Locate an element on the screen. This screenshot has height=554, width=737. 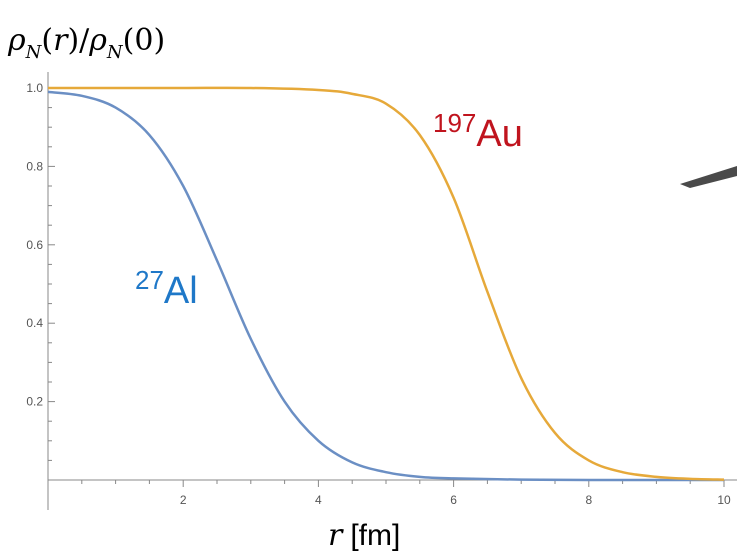
y-tick-label: 0.6 is located at coordinates (34, 245).